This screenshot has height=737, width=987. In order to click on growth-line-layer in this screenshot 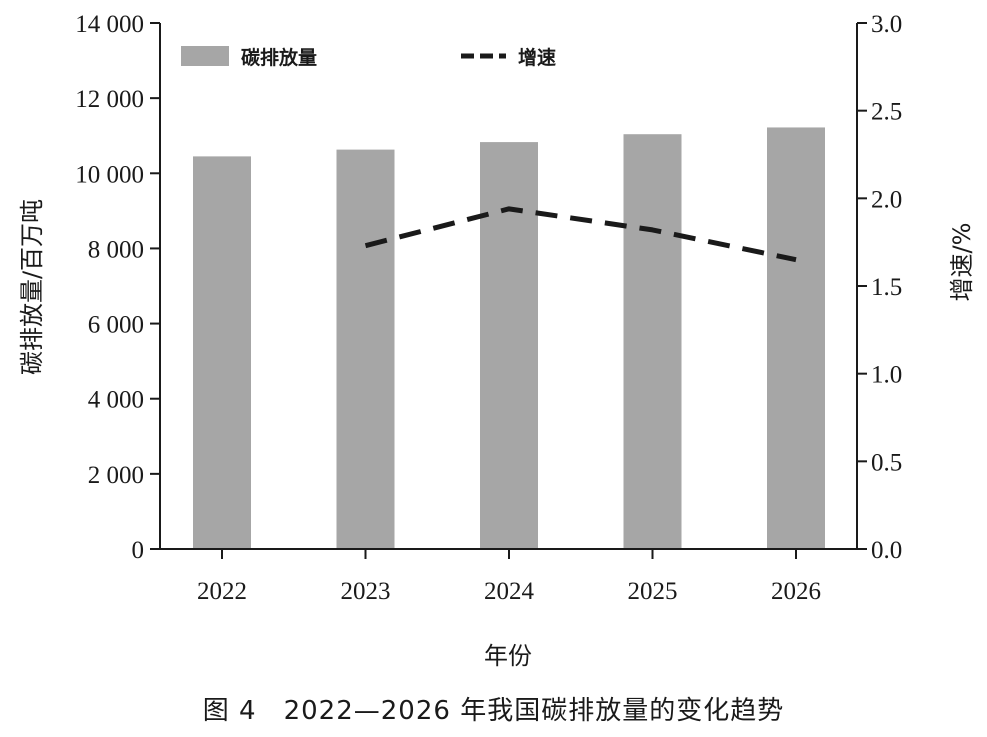, I will do `click(580, 234)`.